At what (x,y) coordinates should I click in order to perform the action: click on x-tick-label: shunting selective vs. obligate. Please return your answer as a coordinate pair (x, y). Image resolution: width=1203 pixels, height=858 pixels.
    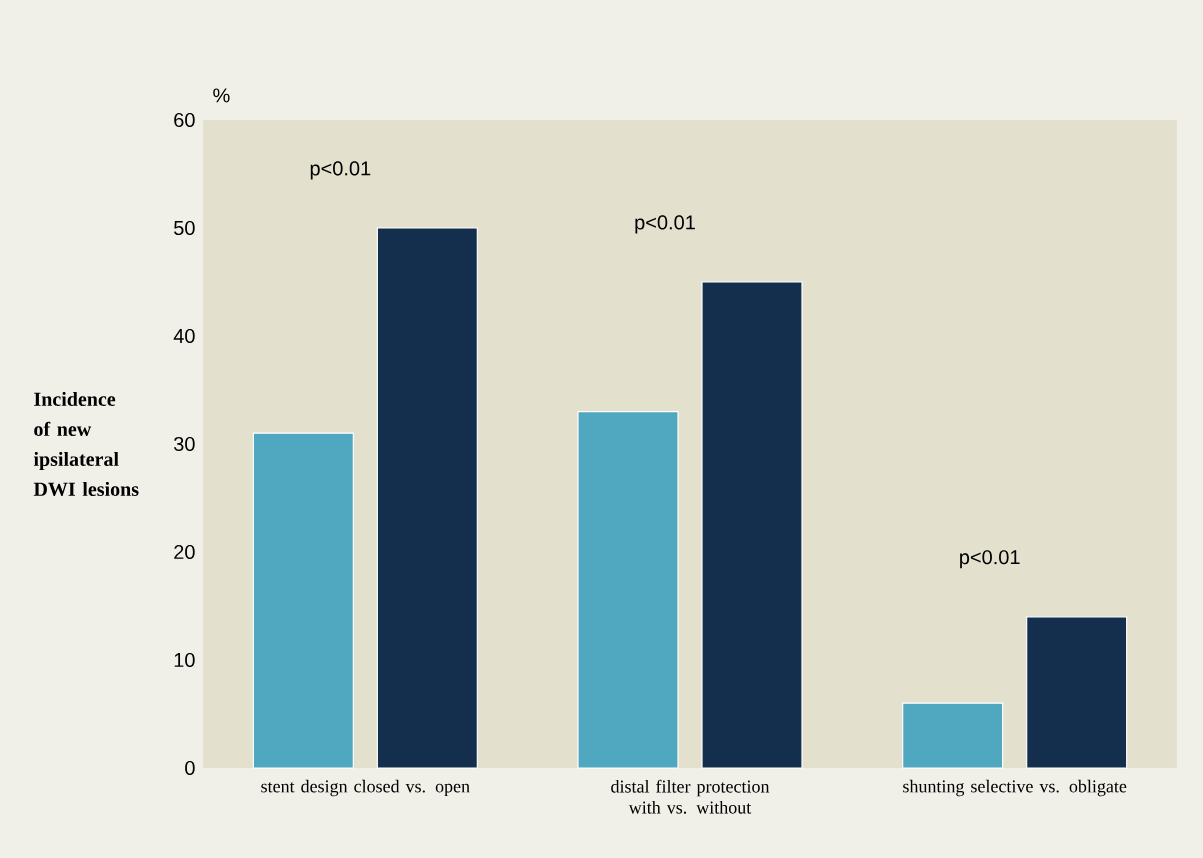
    Looking at the image, I should click on (1015, 788).